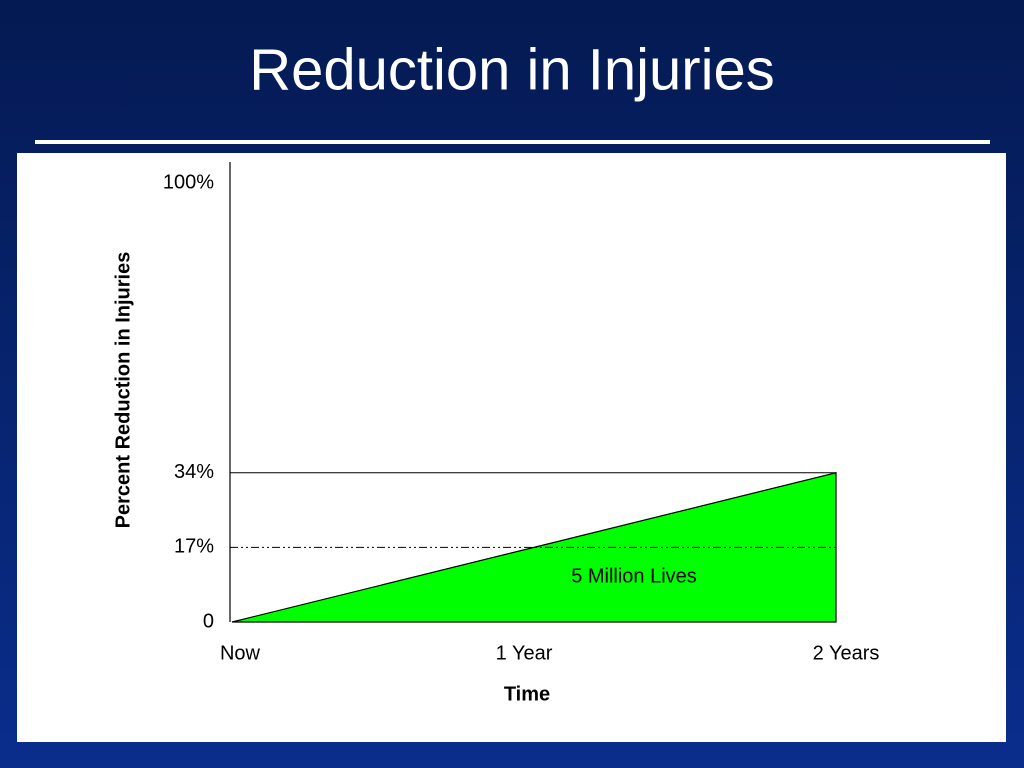 The width and height of the screenshot is (1024, 768). I want to click on y-tick-label: 0, so click(208, 621).